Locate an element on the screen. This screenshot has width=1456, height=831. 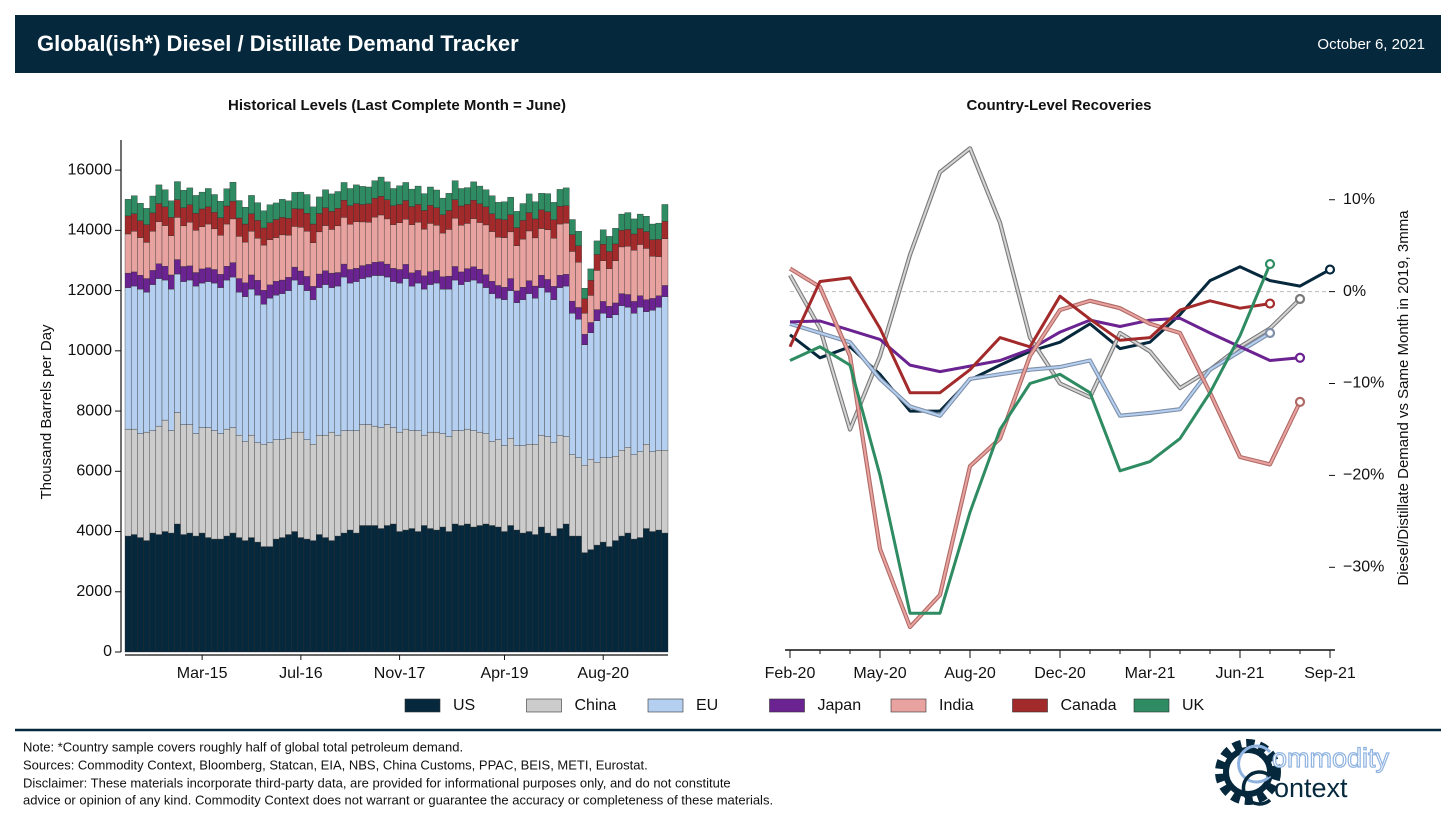
logo-text: ommodity is located at coordinates (1331, 758).